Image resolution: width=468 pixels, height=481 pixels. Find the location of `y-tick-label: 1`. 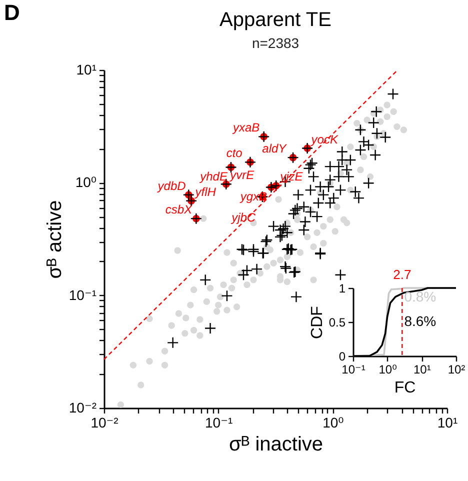

y-tick-label: 1 is located at coordinates (342, 289).